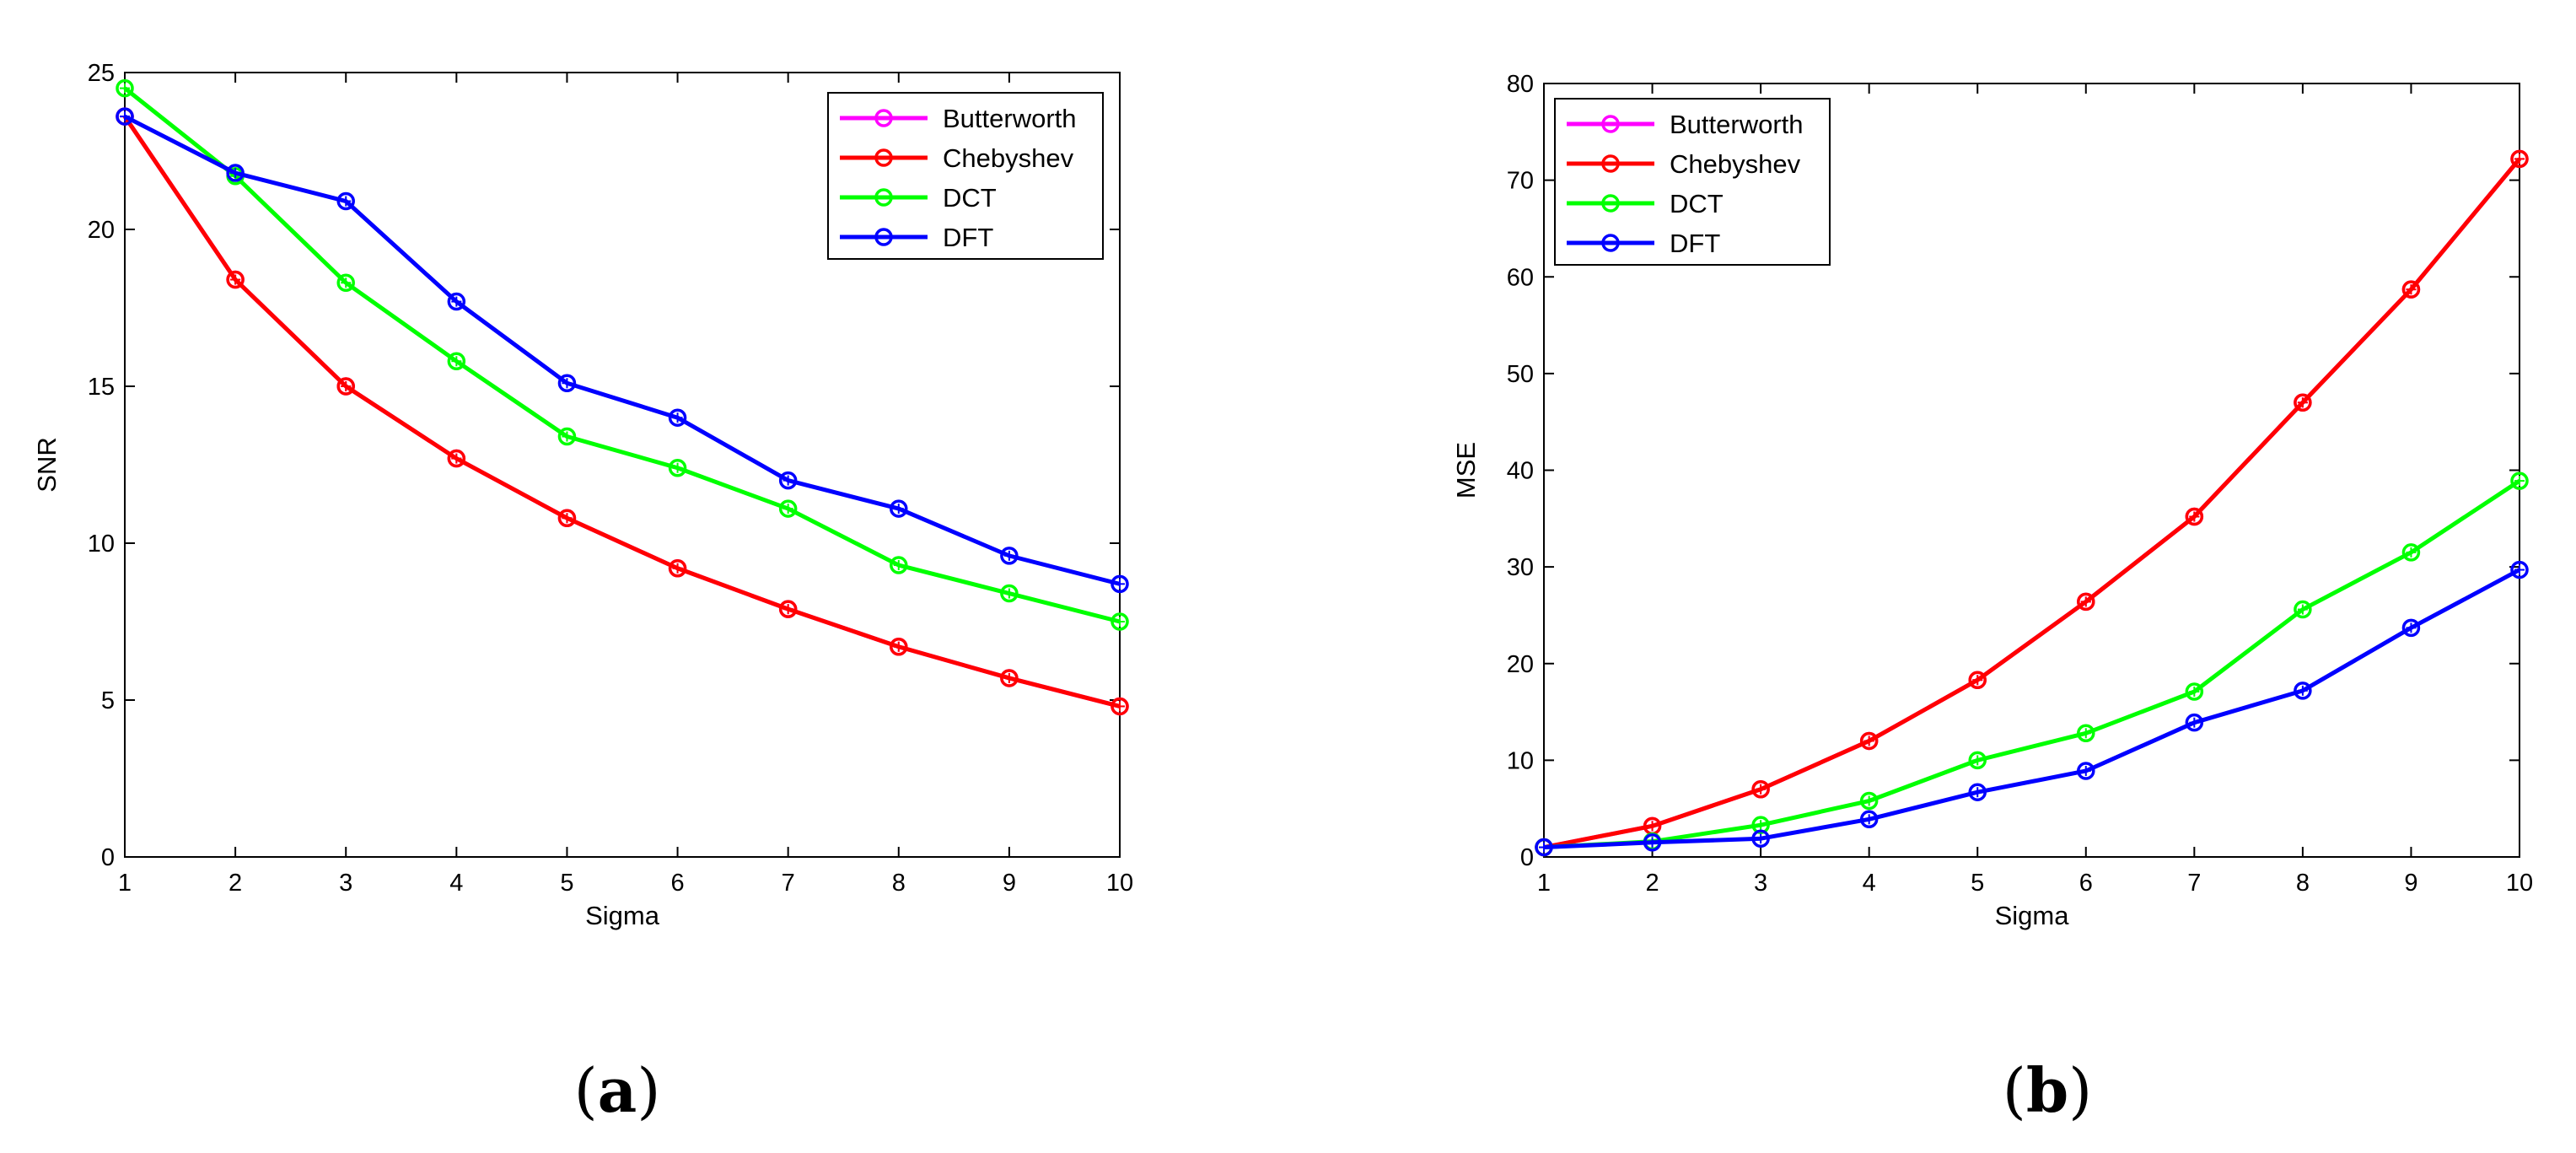 The image size is (2576, 1153). What do you see at coordinates (1645, 203) in the screenshot?
I see `legend-item-dct: DCT` at bounding box center [1645, 203].